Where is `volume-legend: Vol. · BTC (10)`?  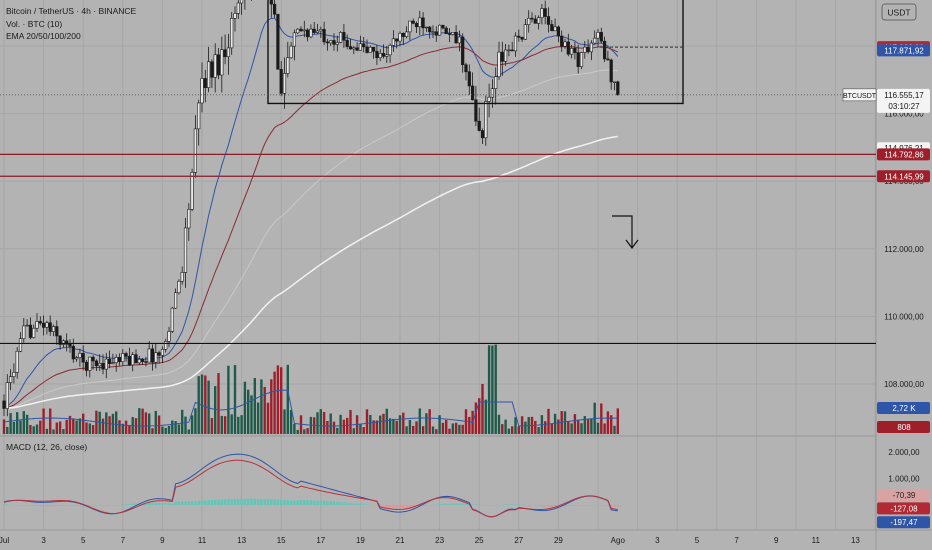 volume-legend: Vol. · BTC (10) is located at coordinates (34, 24).